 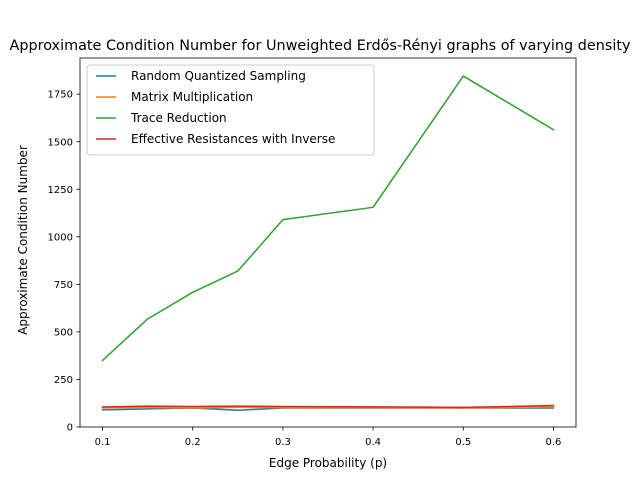 I want to click on legend-box, so click(x=230, y=110).